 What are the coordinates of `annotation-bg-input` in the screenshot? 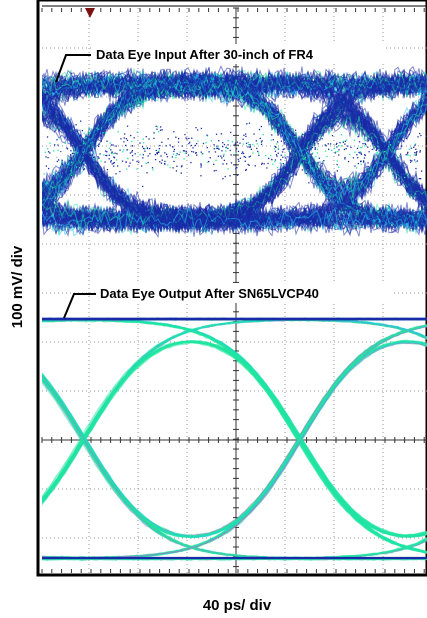 It's located at (239, 54).